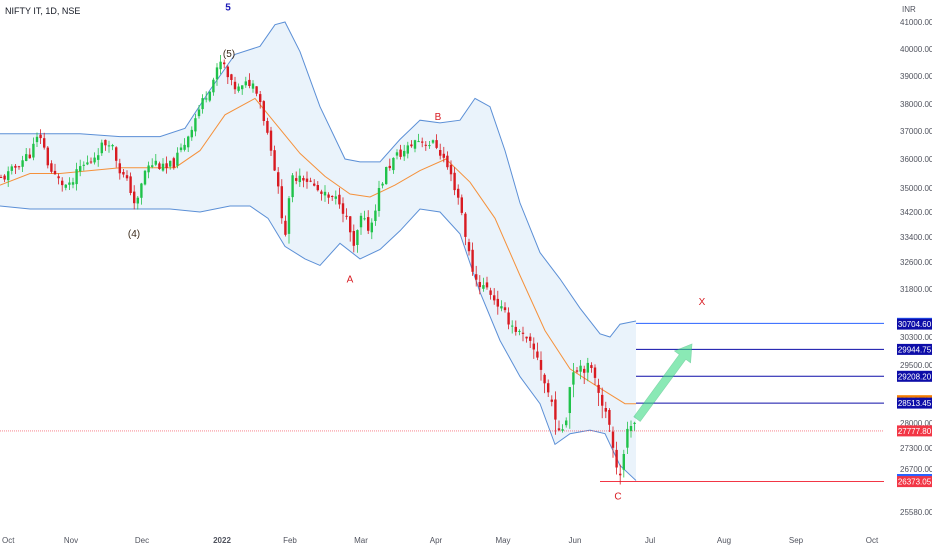 The image size is (932, 550). I want to click on wave-label: (5), so click(229, 54).